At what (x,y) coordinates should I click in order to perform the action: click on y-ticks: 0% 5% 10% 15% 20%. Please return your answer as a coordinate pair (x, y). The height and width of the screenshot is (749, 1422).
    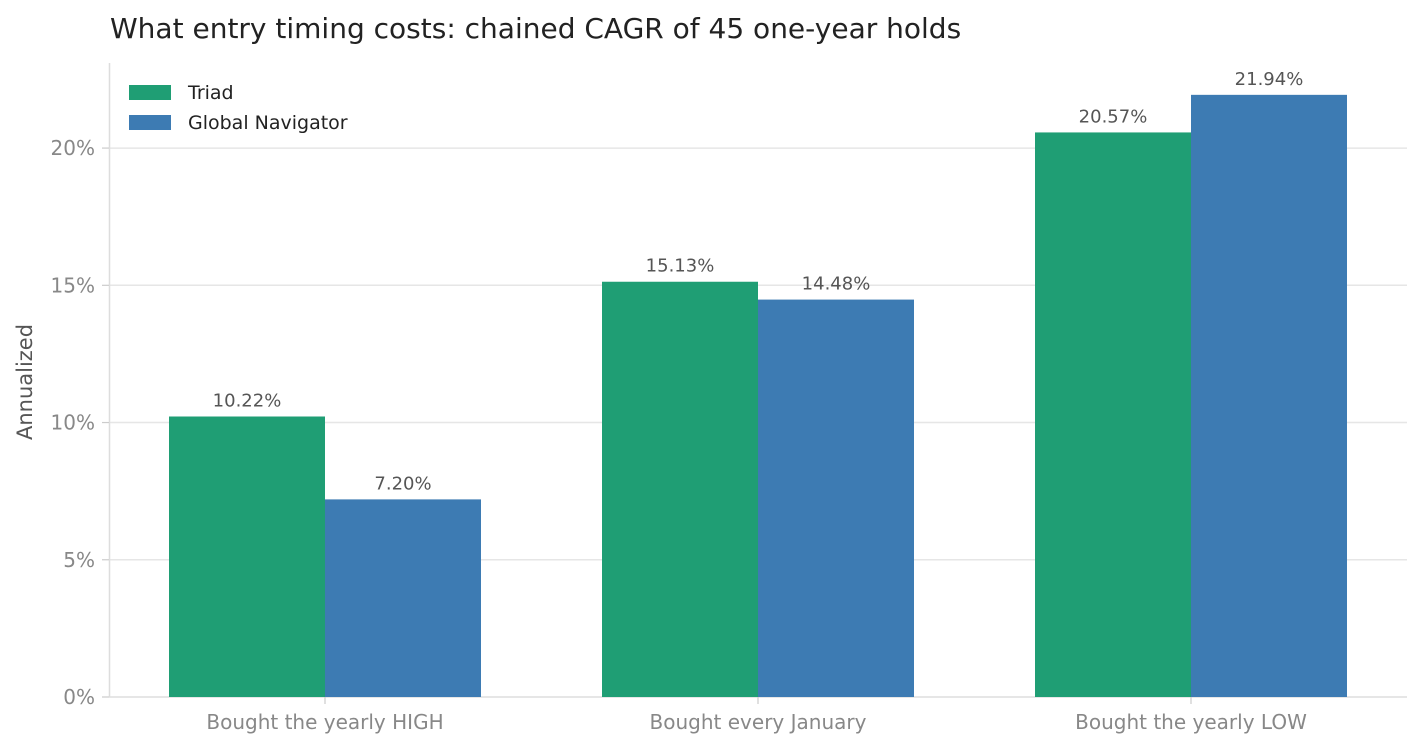
    Looking at the image, I should click on (80, 422).